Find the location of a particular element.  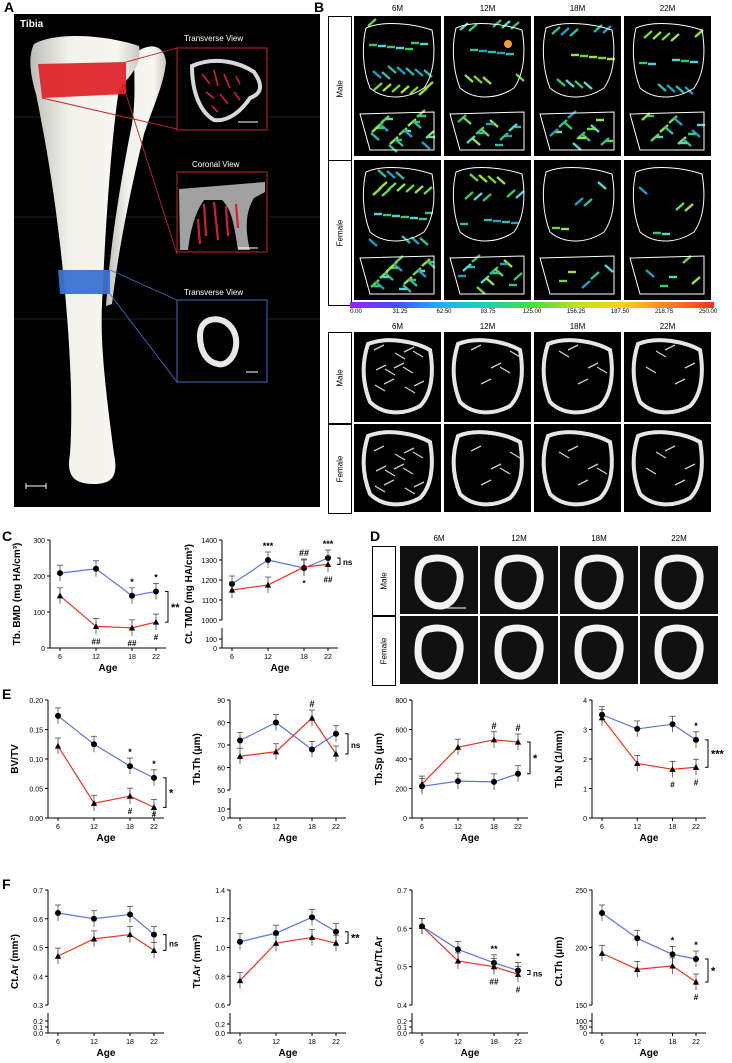

colorbar-tick: 0.00 is located at coordinates (356, 312).